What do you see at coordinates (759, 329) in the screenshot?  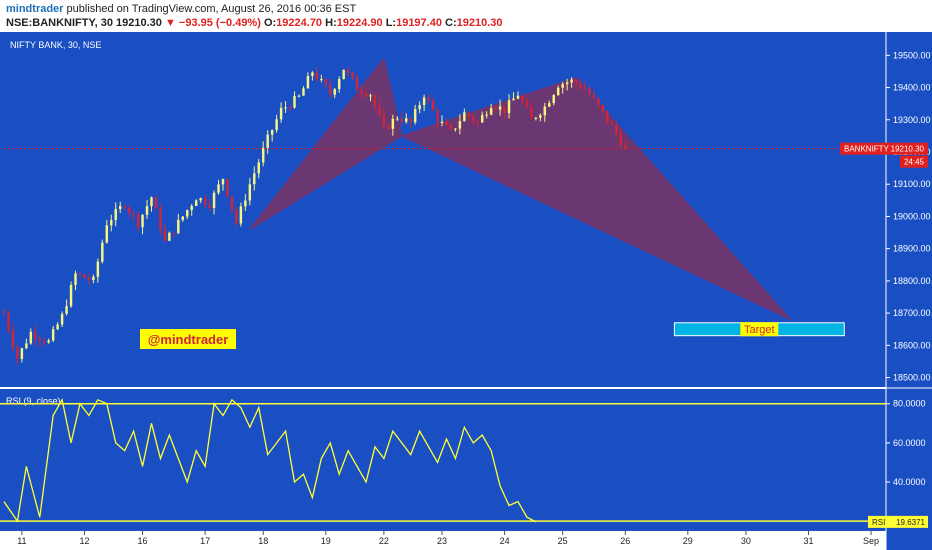 I see `target-zone: Target` at bounding box center [759, 329].